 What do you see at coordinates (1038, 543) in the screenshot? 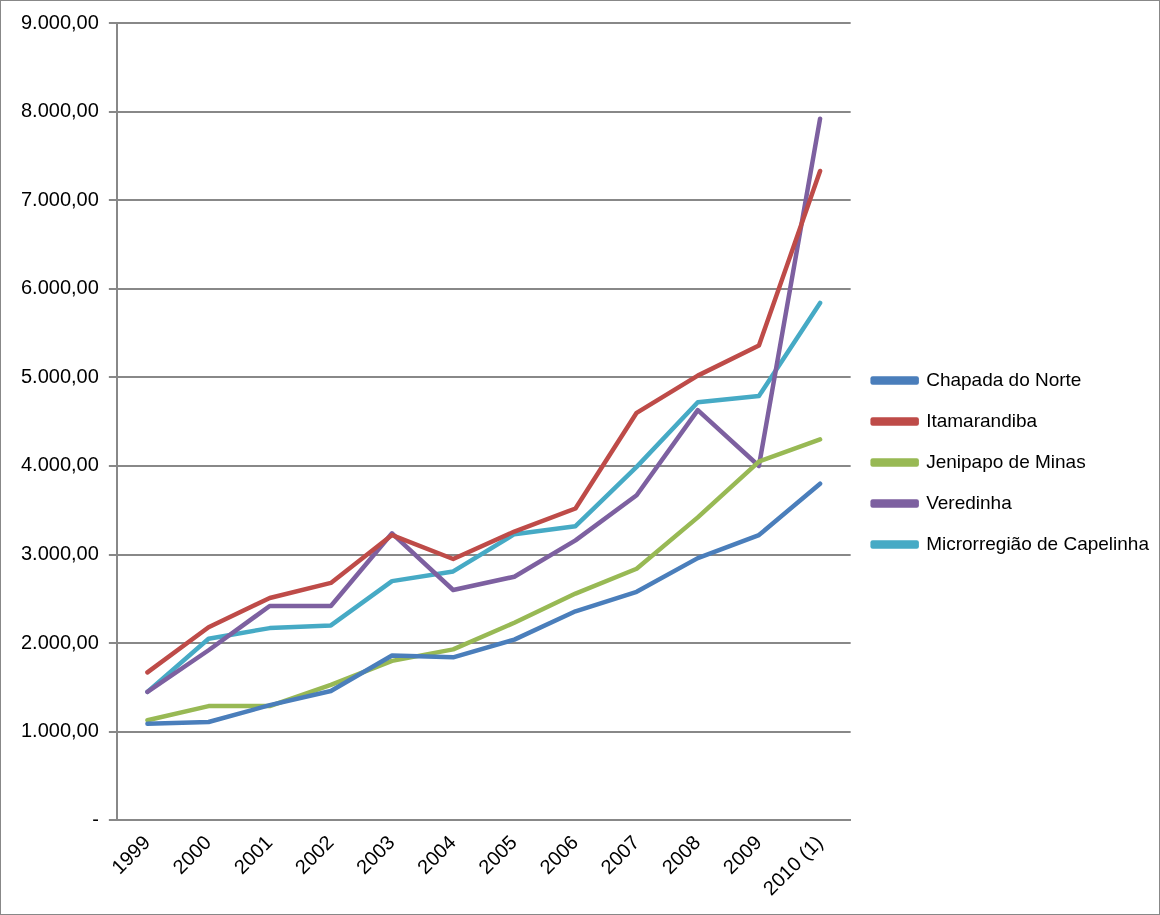
I see `legend-label: Microrregião de Capelinha` at bounding box center [1038, 543].